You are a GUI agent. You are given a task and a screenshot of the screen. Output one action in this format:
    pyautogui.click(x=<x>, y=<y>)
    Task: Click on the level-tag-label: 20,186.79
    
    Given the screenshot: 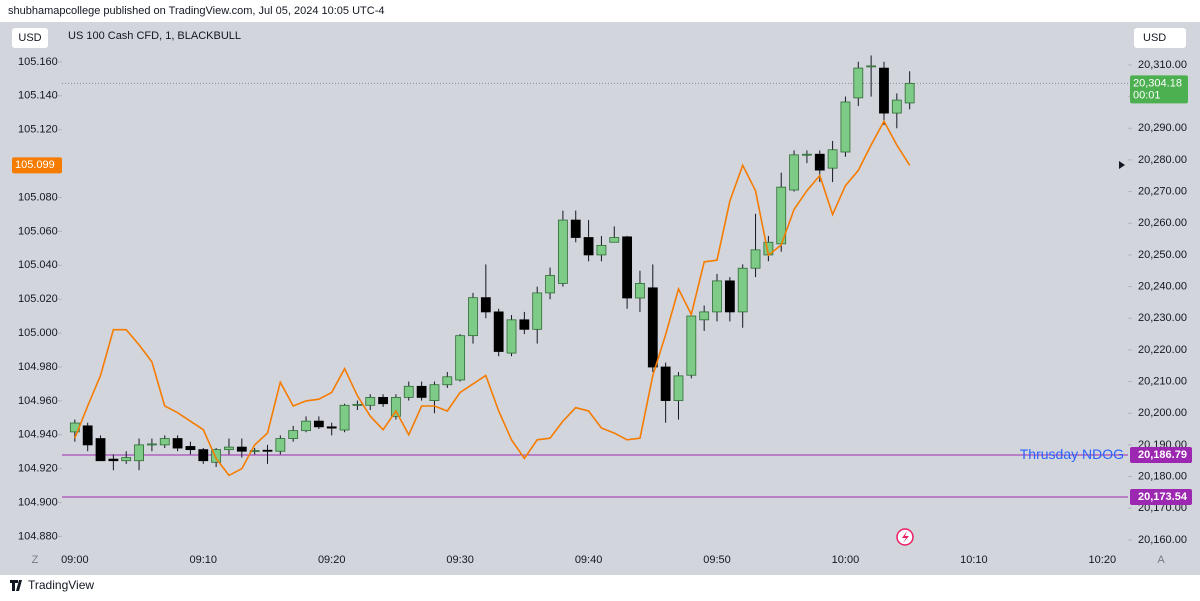 What is the action you would take?
    pyautogui.click(x=1162, y=455)
    